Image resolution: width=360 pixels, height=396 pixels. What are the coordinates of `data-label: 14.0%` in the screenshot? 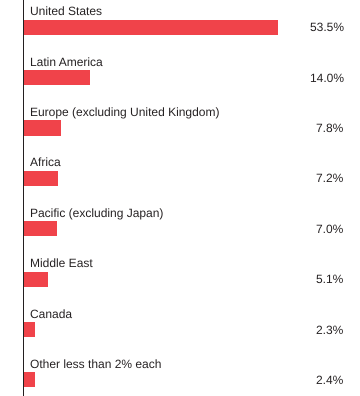 It's located at (327, 78).